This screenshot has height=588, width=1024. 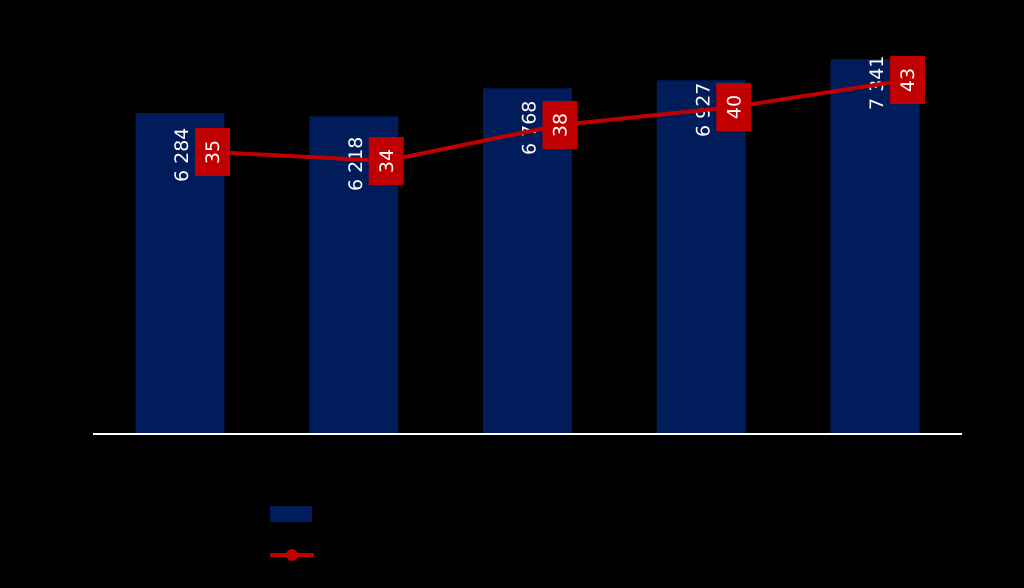 What do you see at coordinates (182, 155) in the screenshot?
I see `bar-value-label: 6 284` at bounding box center [182, 155].